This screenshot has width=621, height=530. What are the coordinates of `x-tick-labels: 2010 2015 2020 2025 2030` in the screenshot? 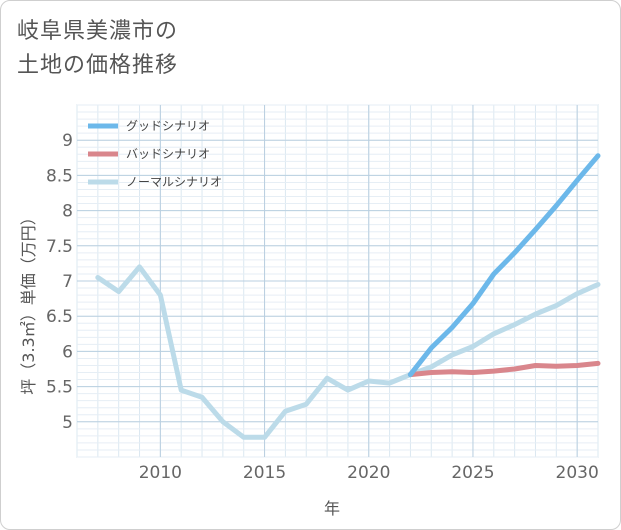 It's located at (369, 473).